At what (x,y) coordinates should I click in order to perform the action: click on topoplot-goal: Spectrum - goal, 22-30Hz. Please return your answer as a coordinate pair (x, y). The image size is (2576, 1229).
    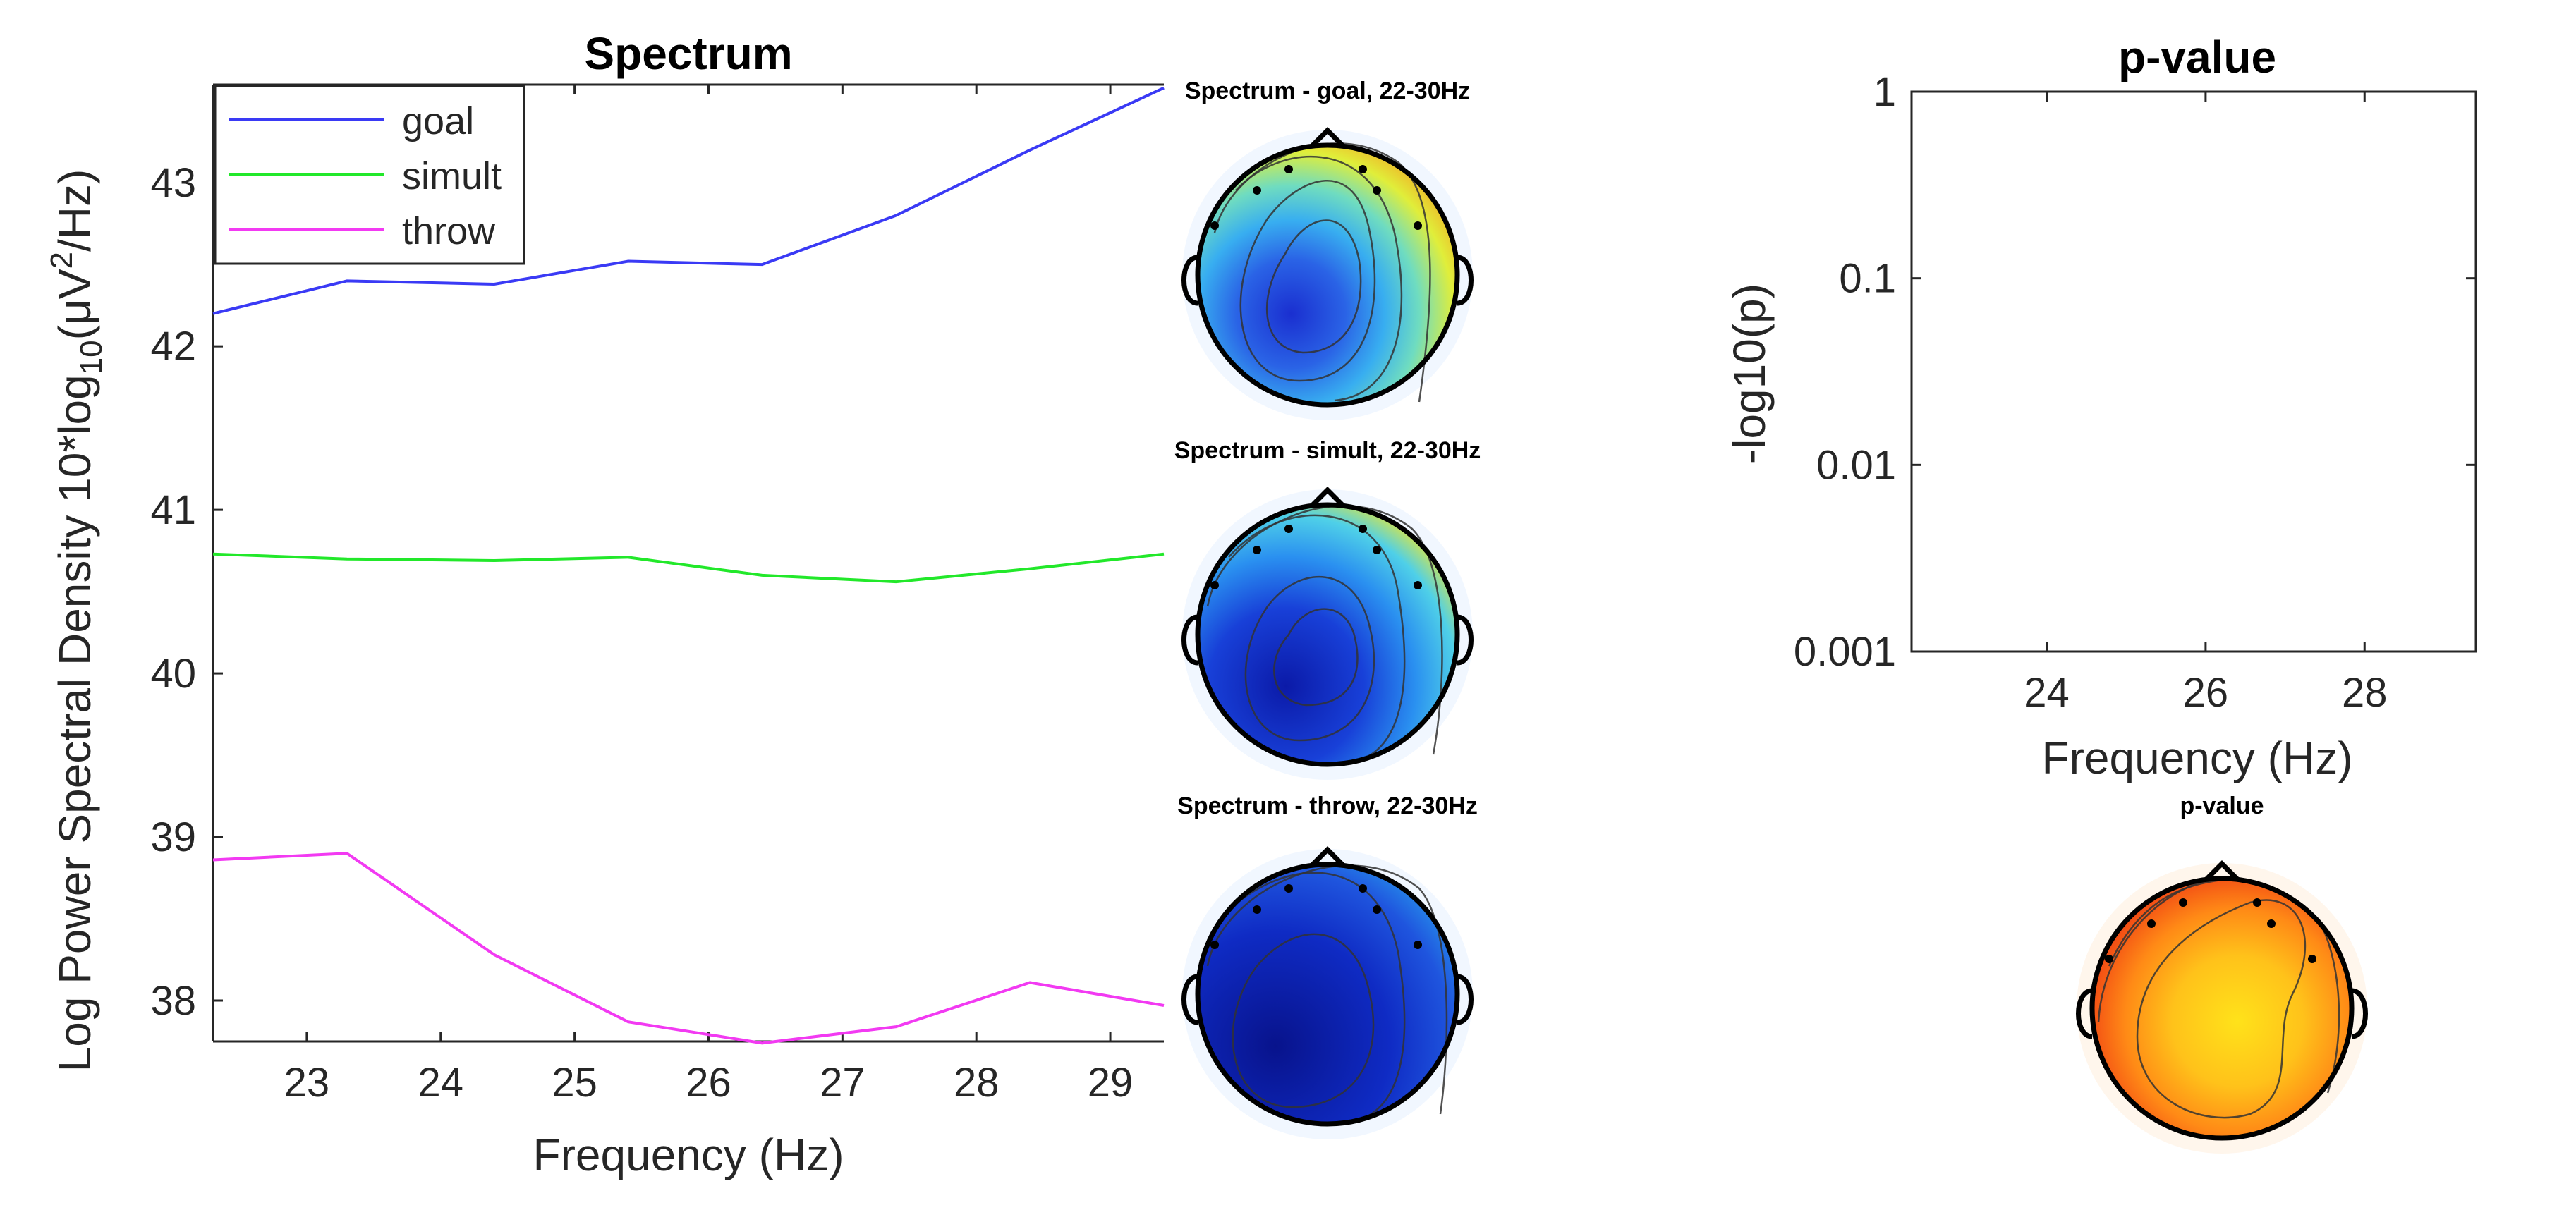
    Looking at the image, I should click on (1327, 249).